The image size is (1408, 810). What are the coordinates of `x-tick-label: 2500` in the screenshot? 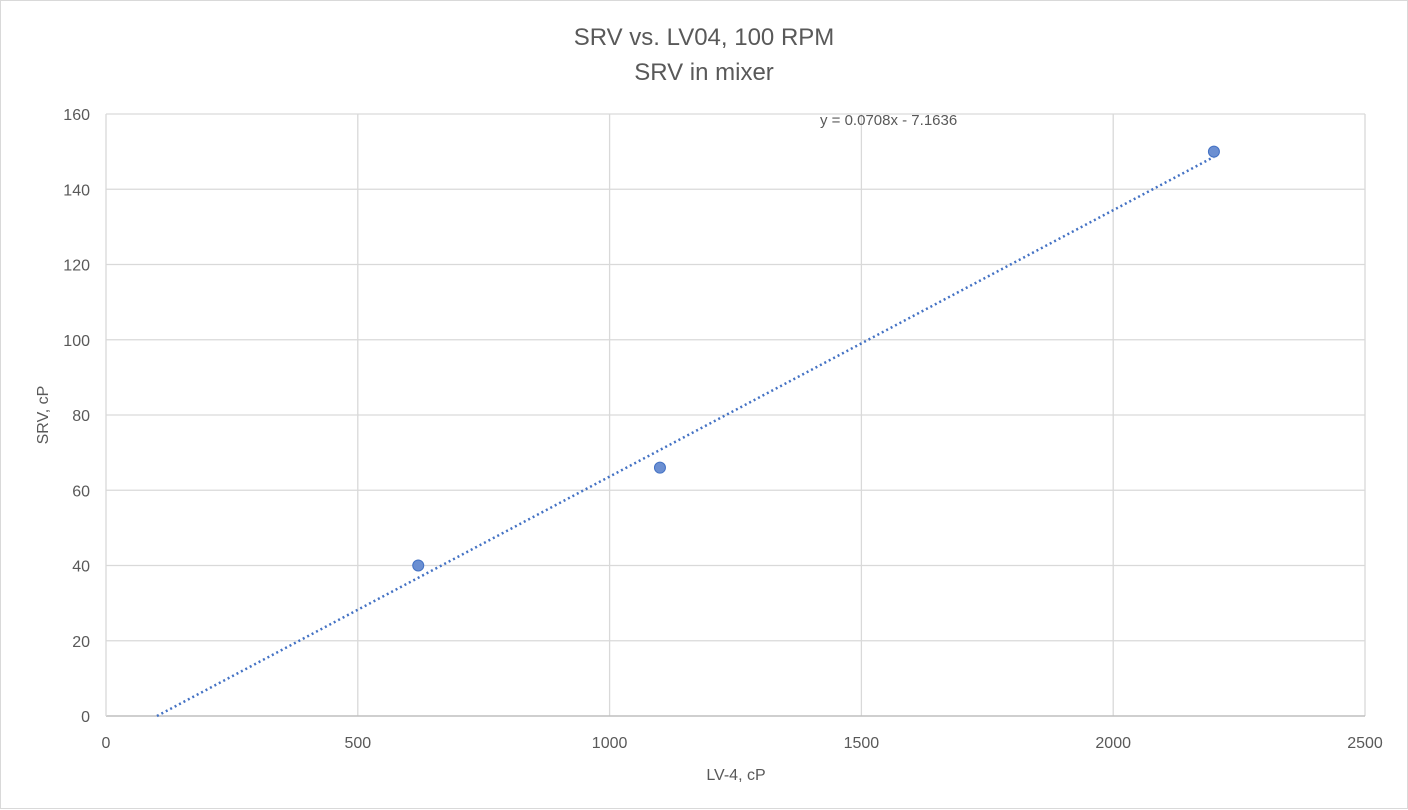 It's located at (1365, 743).